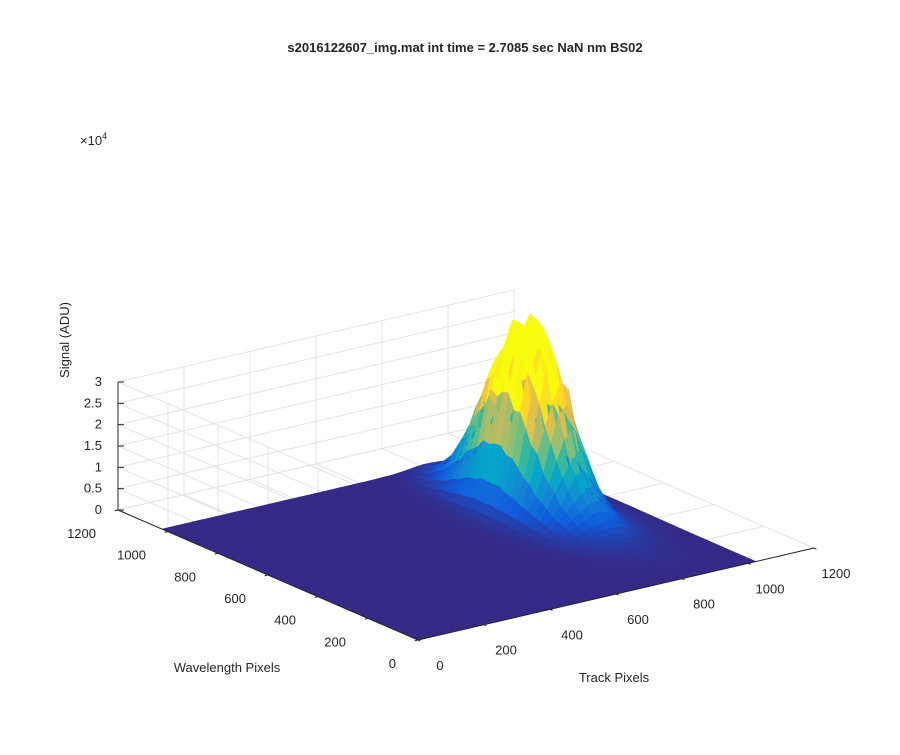 This screenshot has width=900, height=755. What do you see at coordinates (572, 634) in the screenshot?
I see `x-tick-label: 400` at bounding box center [572, 634].